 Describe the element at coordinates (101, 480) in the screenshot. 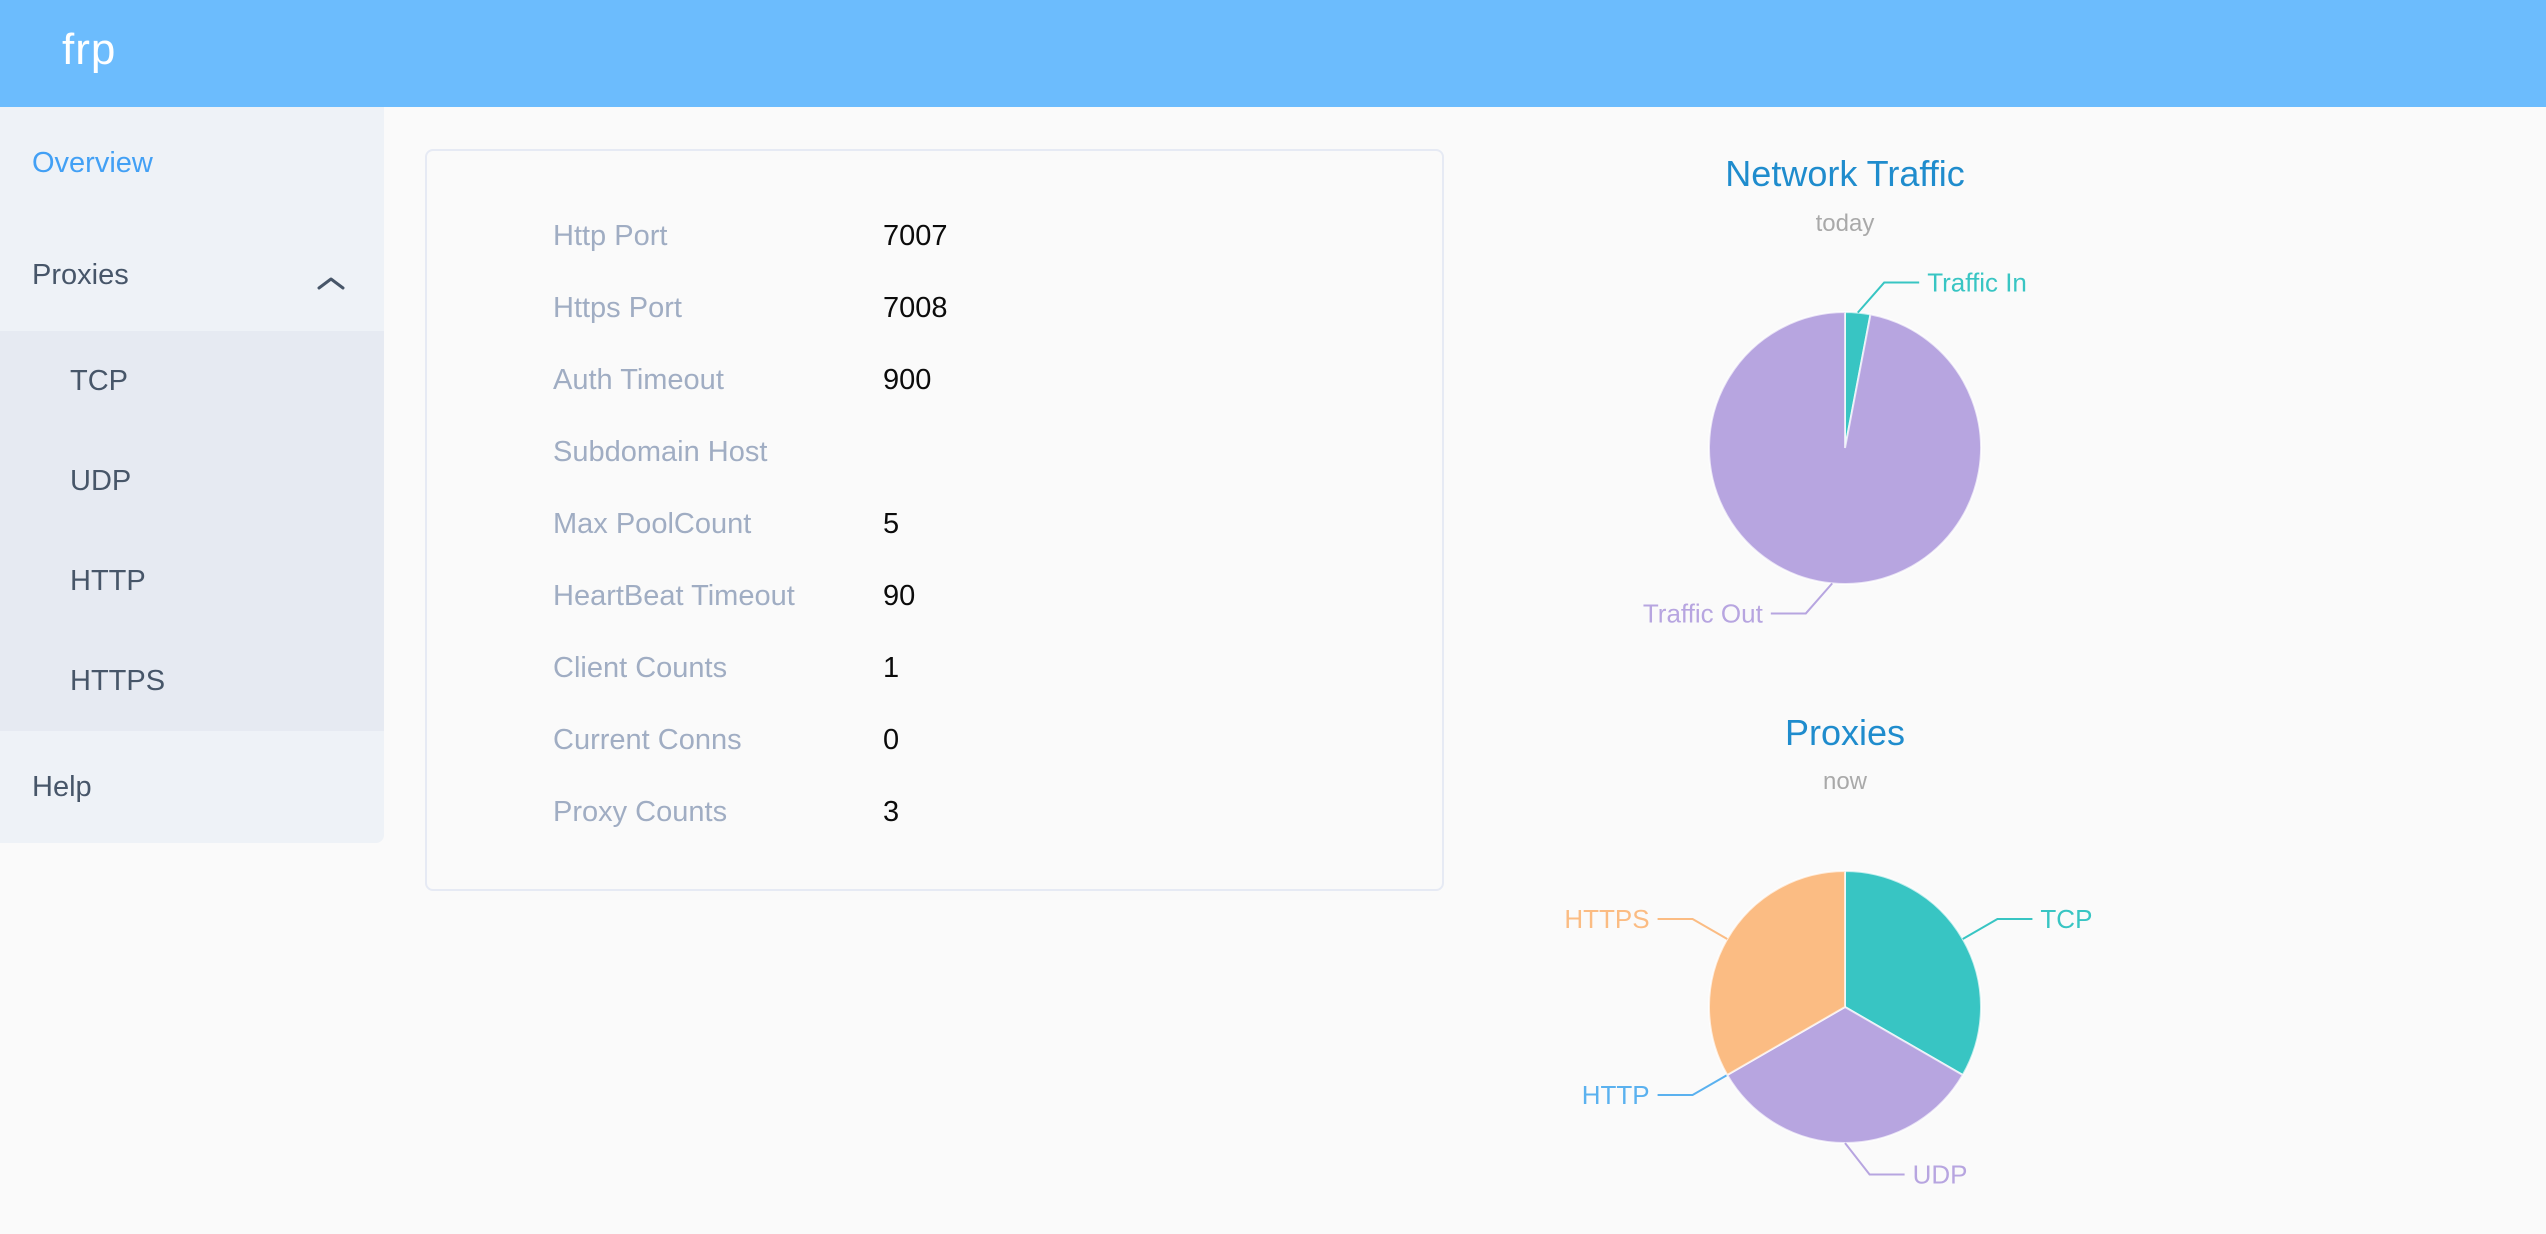

I see `sidebar-item-label: UDP` at that location.